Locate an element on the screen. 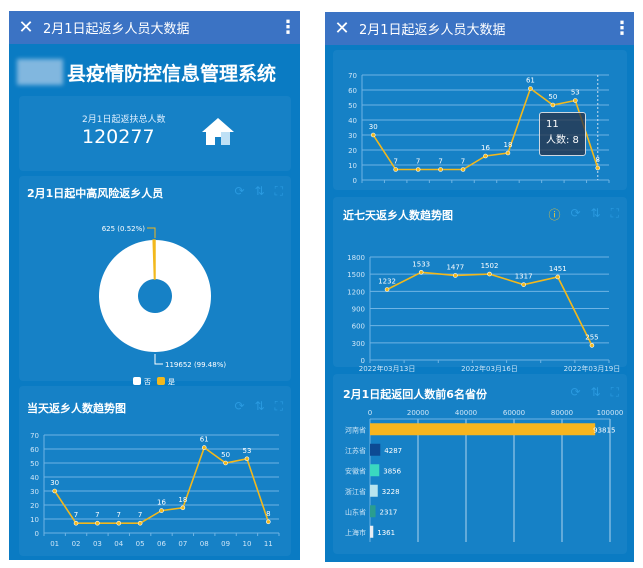 The height and width of the screenshot is (568, 643). home-icon is located at coordinates (218, 131).